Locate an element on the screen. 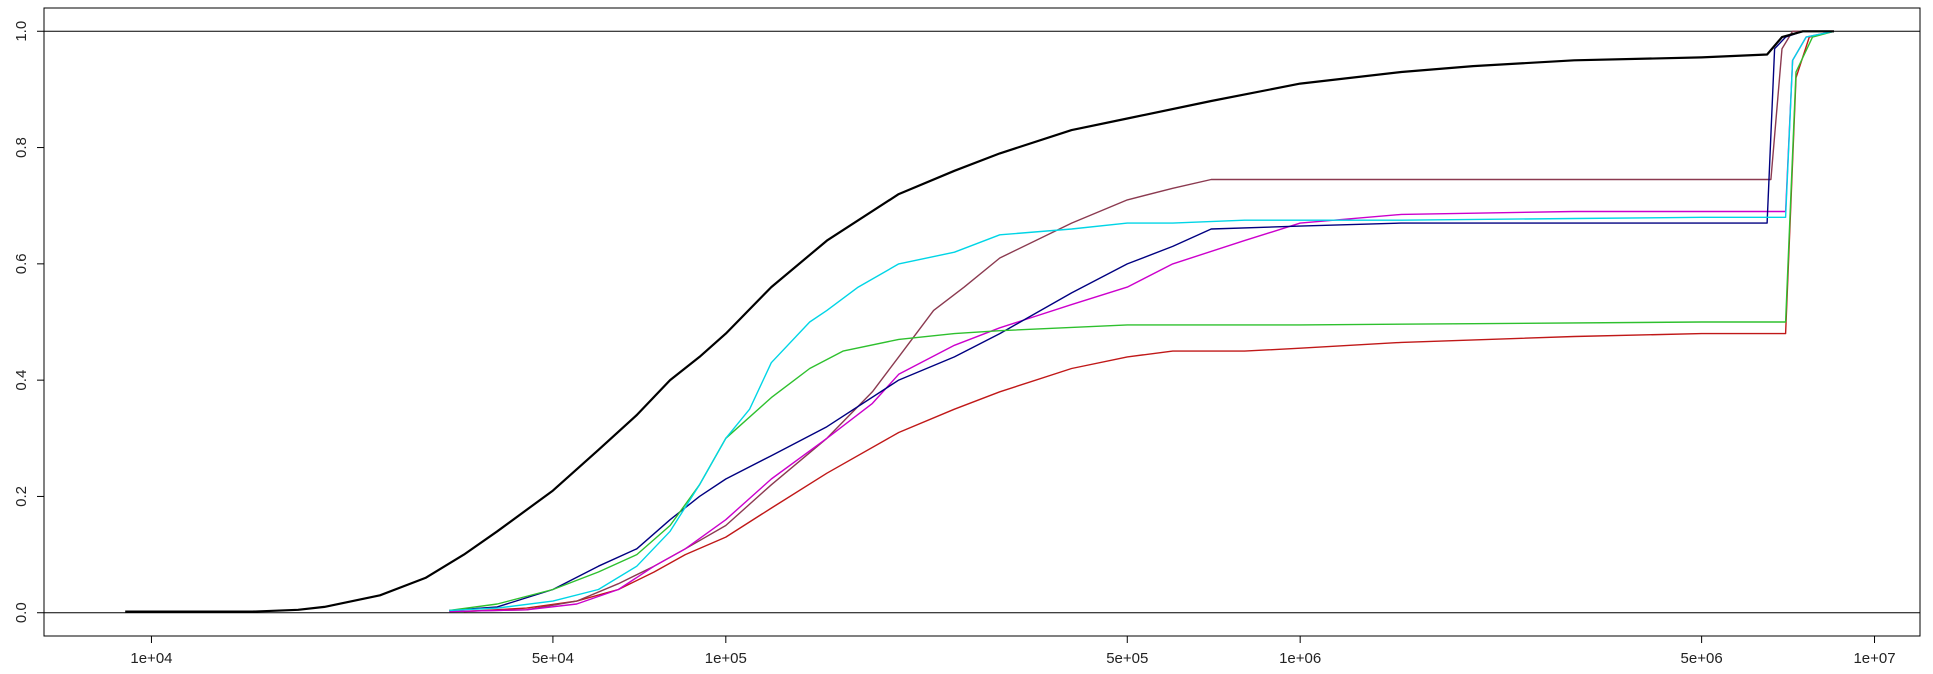 The height and width of the screenshot is (674, 1933). x-tick-label: 5e+05 is located at coordinates (1127, 658).